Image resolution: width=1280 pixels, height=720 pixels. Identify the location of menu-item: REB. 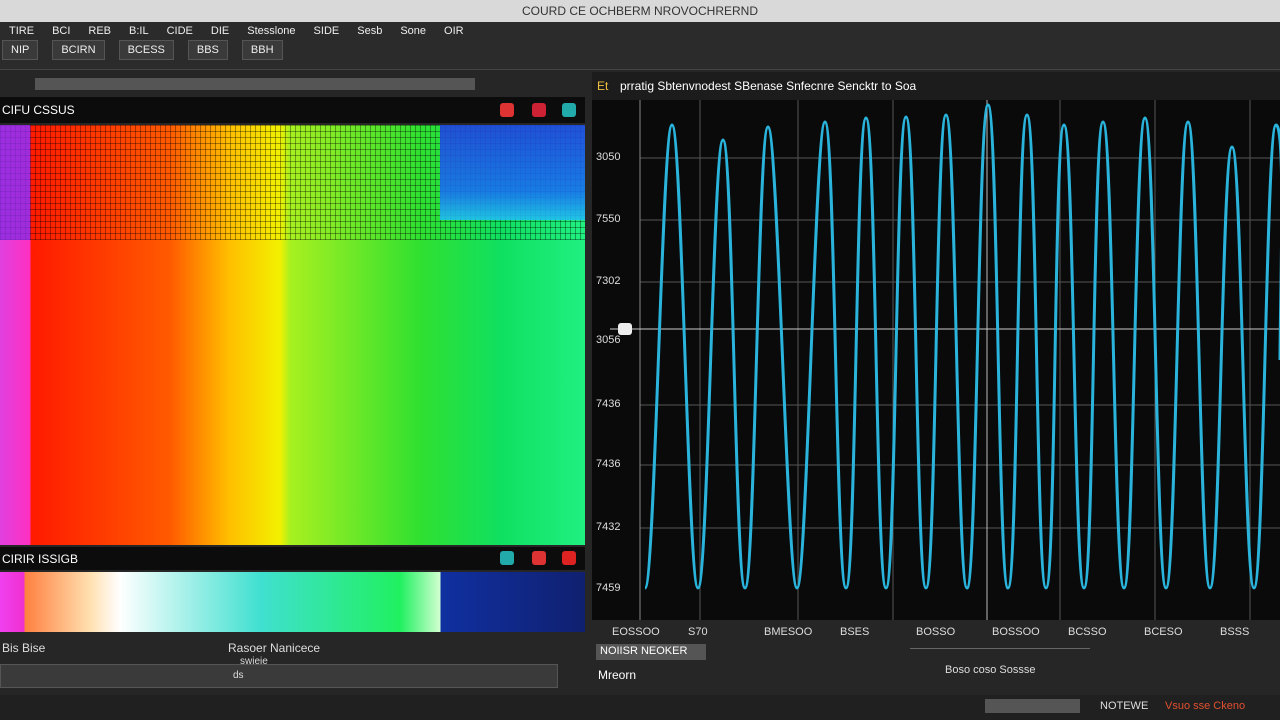
(100, 31).